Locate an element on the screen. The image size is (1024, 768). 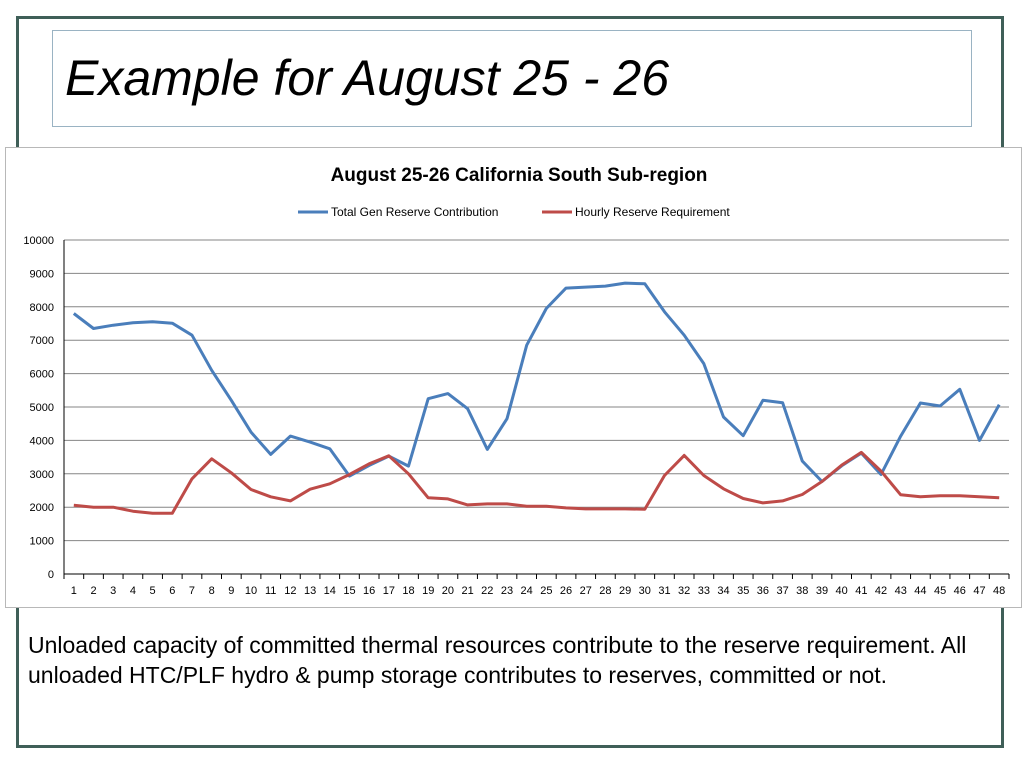
x-tick-label: 6 is located at coordinates (172, 591).